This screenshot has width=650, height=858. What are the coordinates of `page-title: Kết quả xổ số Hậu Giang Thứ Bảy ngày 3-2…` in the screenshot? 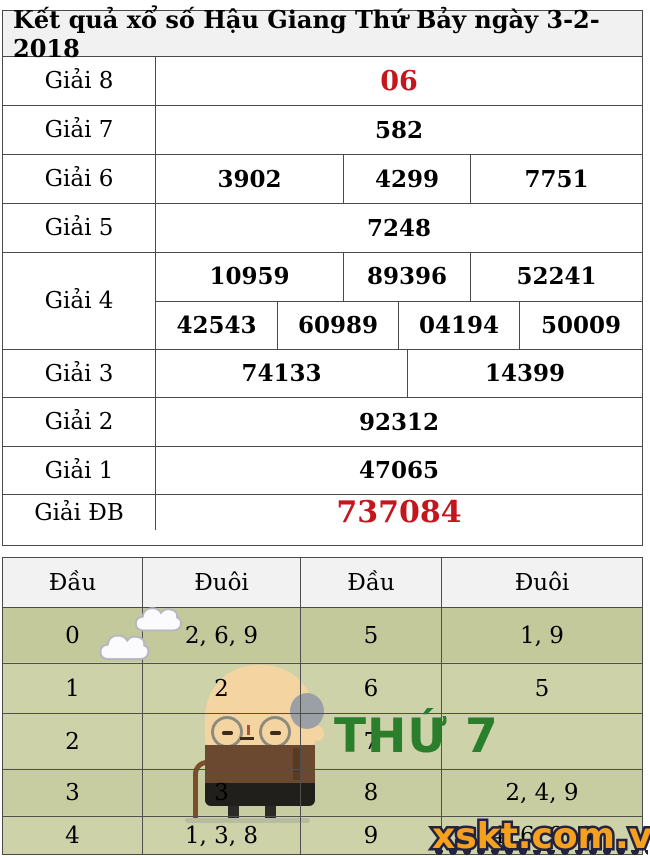 It's located at (322, 34).